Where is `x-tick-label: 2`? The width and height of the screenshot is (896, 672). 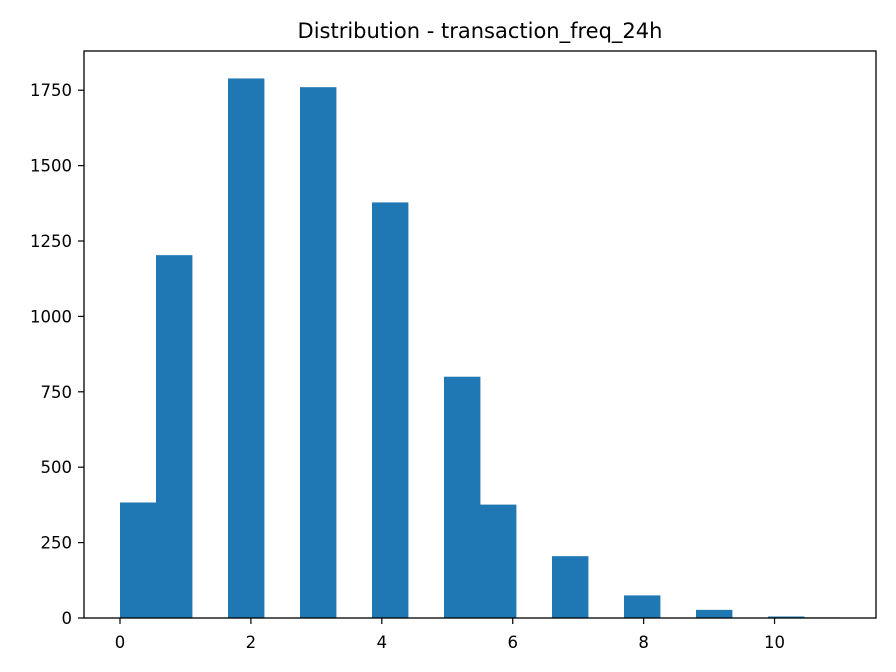 x-tick-label: 2 is located at coordinates (251, 642).